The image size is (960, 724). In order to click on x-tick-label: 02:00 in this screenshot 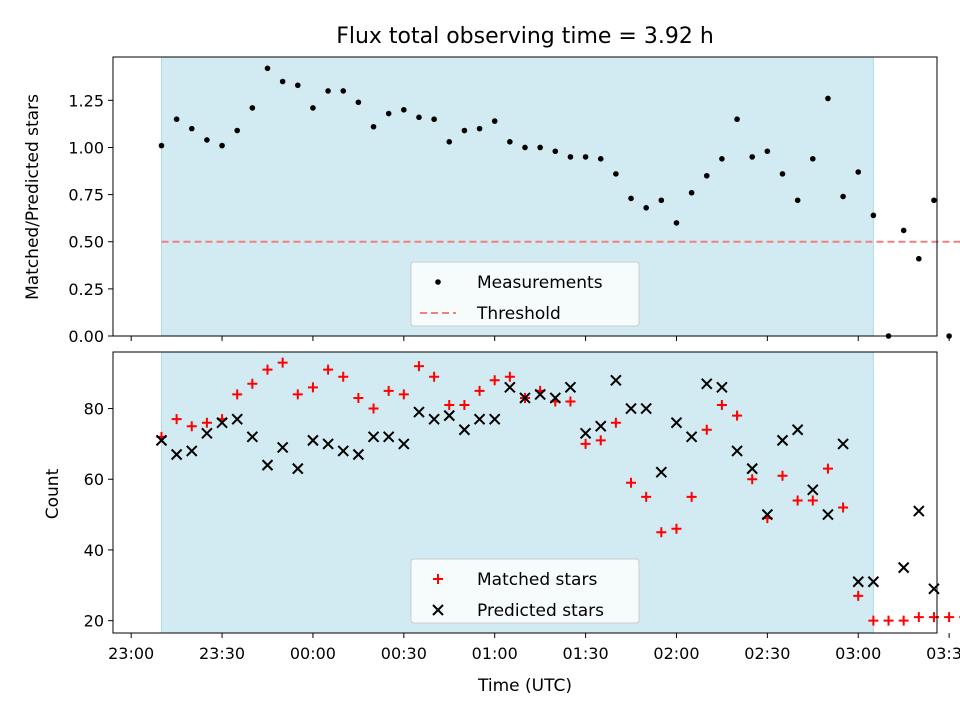, I will do `click(676, 653)`.